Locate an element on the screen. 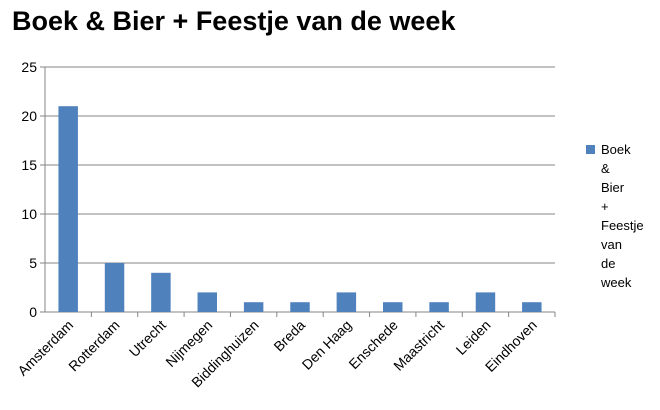 Image resolution: width=660 pixels, height=410 pixels. y-tick-label: 20 is located at coordinates (29, 116).